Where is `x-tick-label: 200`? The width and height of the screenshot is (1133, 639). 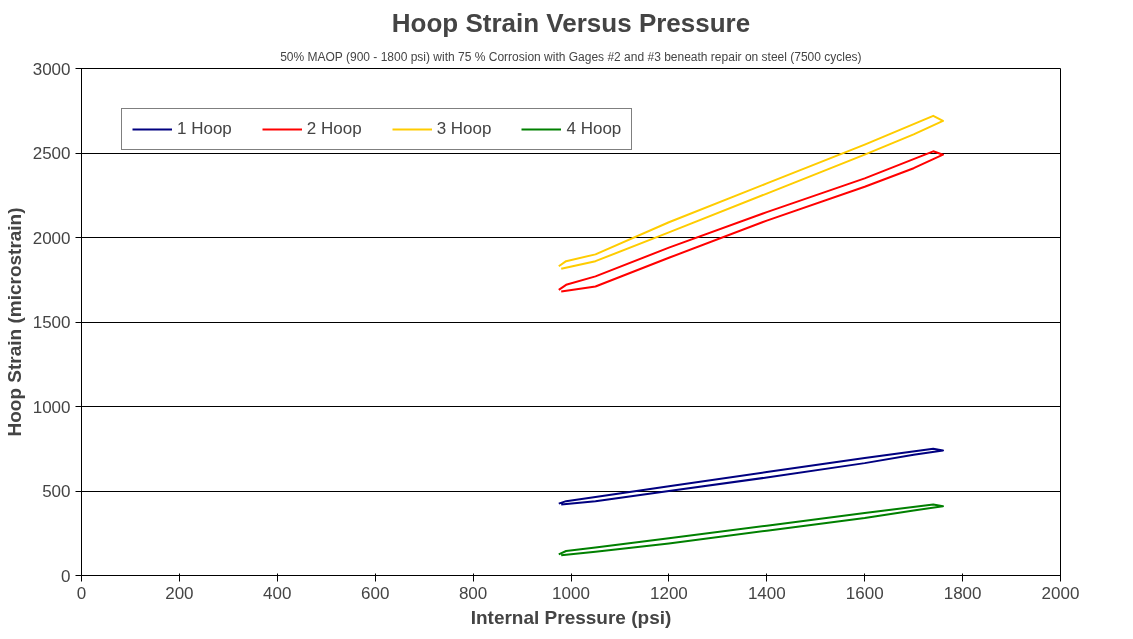 x-tick-label: 200 is located at coordinates (179, 593).